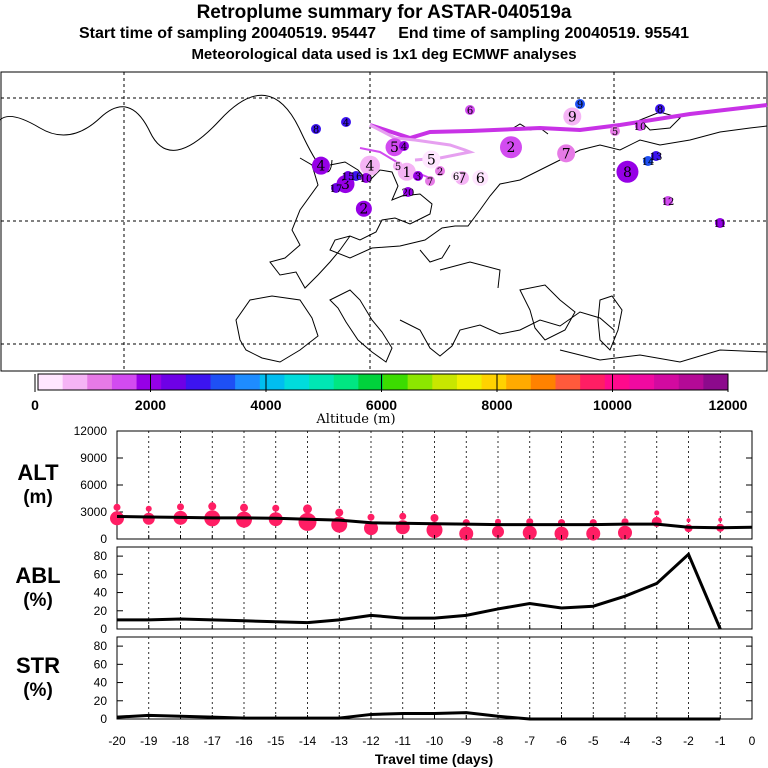 This screenshot has height=768, width=768. I want to click on colorbar-tick-6000: 6000, so click(381, 405).